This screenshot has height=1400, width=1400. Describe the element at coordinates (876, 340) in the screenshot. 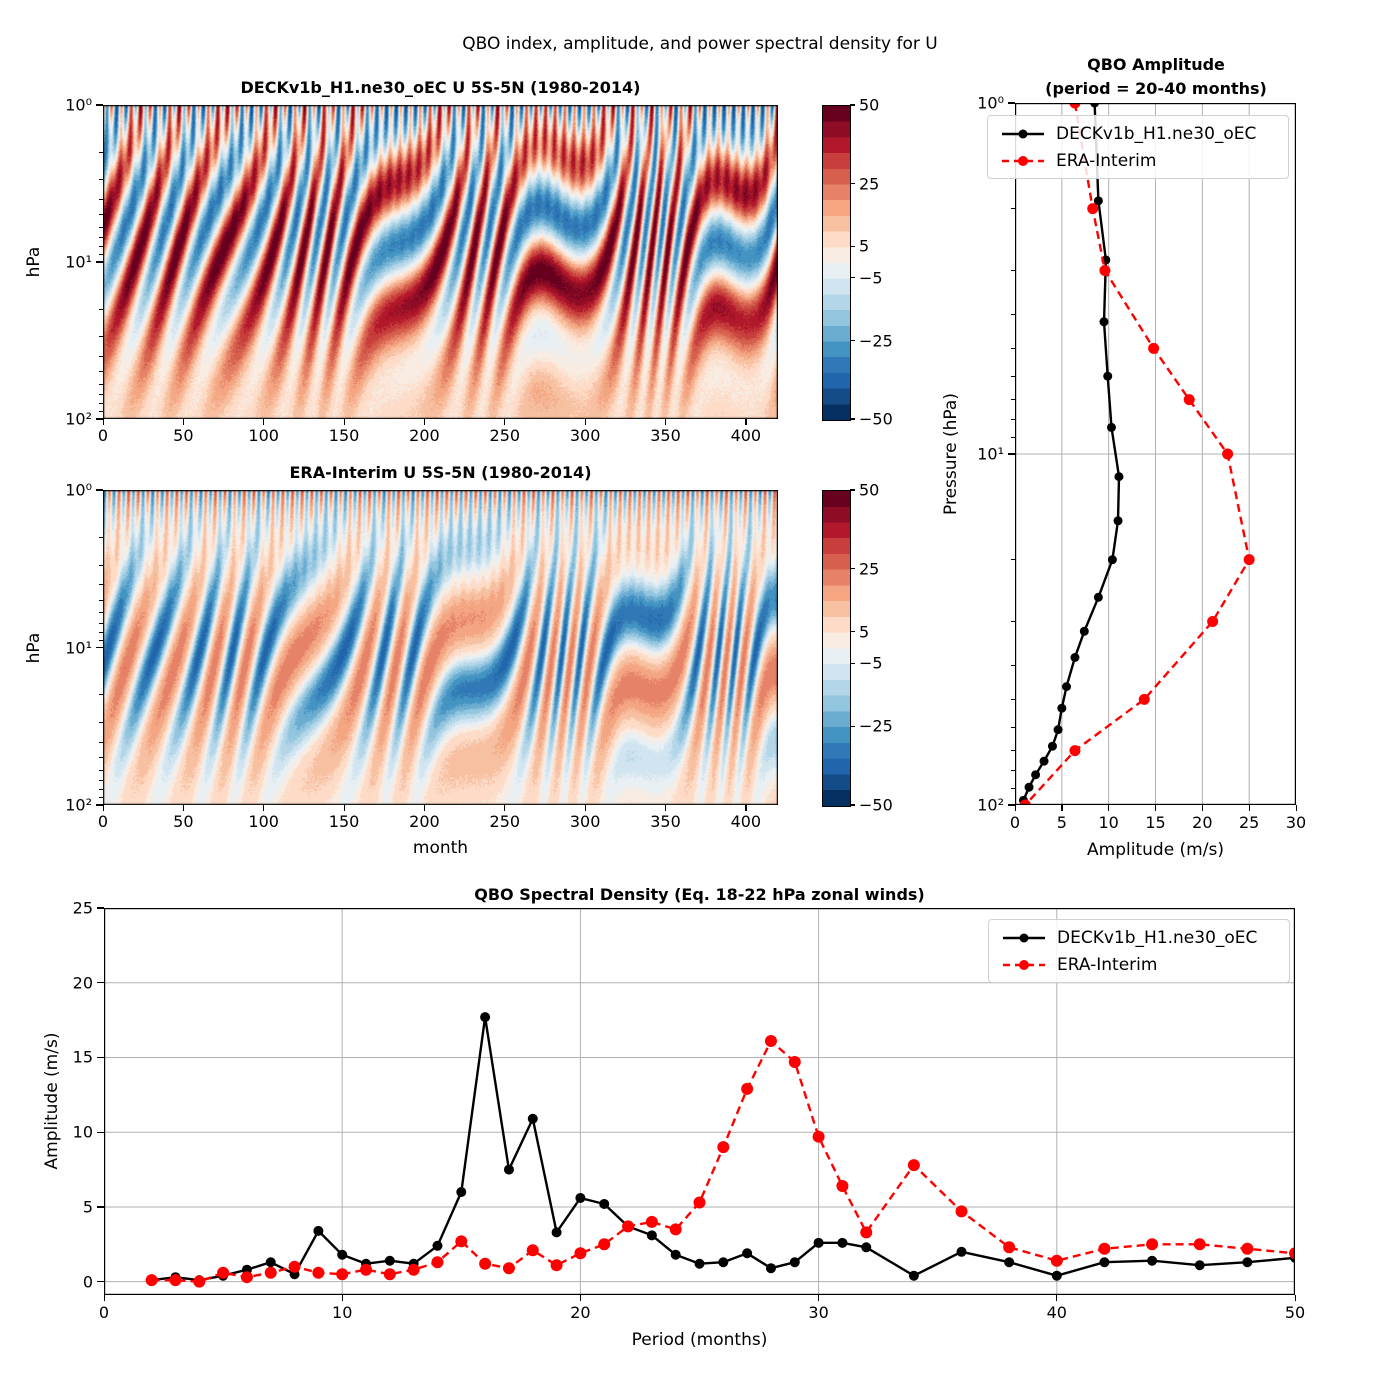

I see `colorbar-tick-label: −25` at that location.